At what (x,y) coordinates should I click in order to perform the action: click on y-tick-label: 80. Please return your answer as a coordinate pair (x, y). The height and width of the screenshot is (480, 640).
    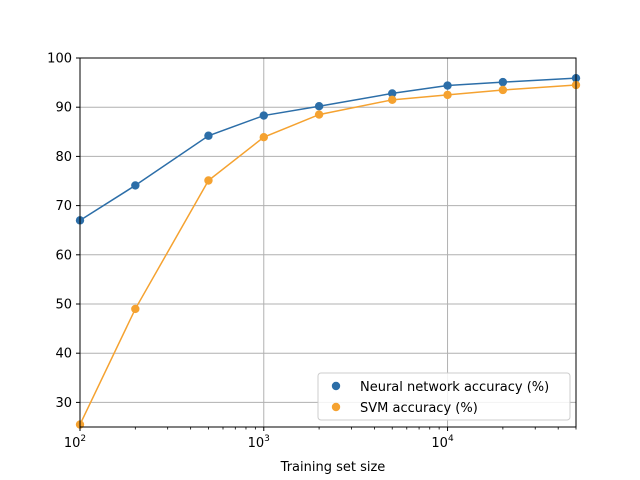
    Looking at the image, I should click on (63, 157).